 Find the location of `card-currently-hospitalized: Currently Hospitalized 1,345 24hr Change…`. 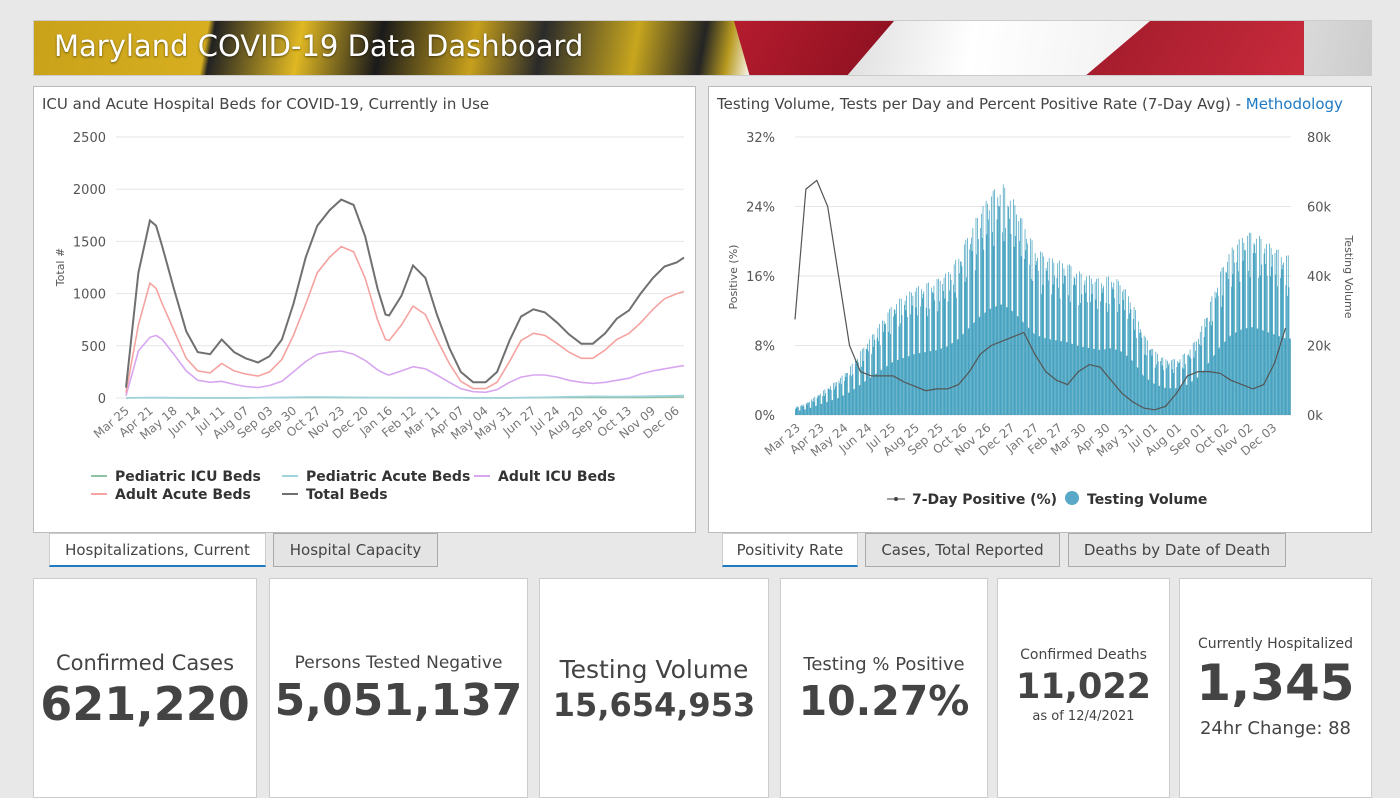

card-currently-hospitalized: Currently Hospitalized 1,345 24hr Change… is located at coordinates (1275, 688).